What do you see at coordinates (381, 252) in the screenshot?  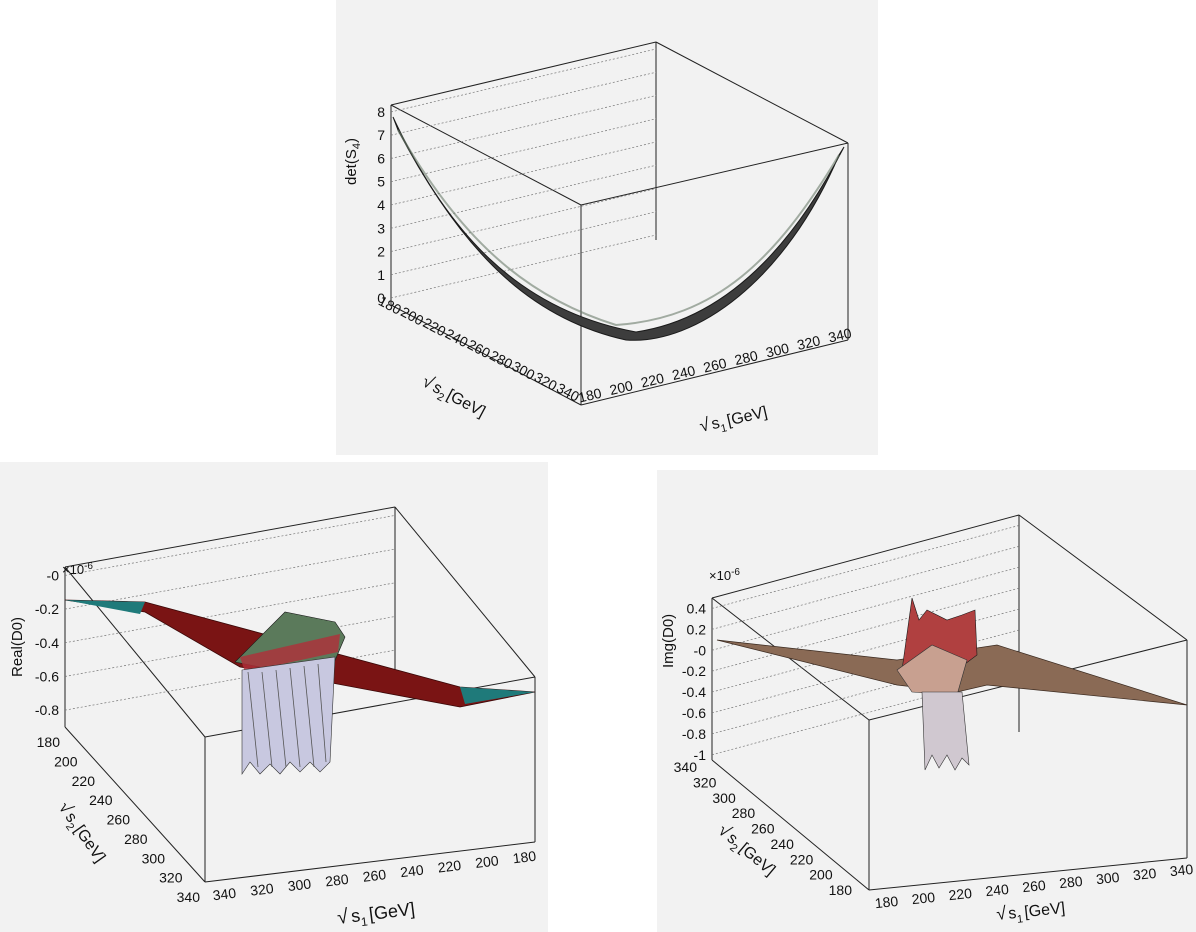 I see `z-tick-label: 2` at bounding box center [381, 252].